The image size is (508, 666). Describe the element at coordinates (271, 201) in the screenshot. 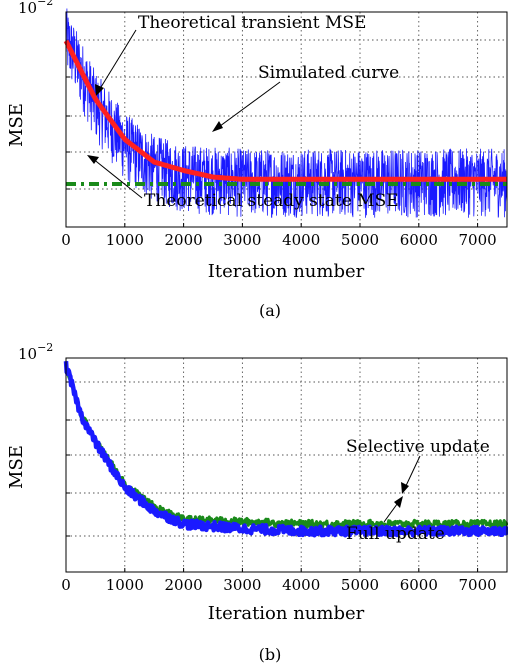

I see `annotation-steady: Theoretical steady state MSE` at that location.